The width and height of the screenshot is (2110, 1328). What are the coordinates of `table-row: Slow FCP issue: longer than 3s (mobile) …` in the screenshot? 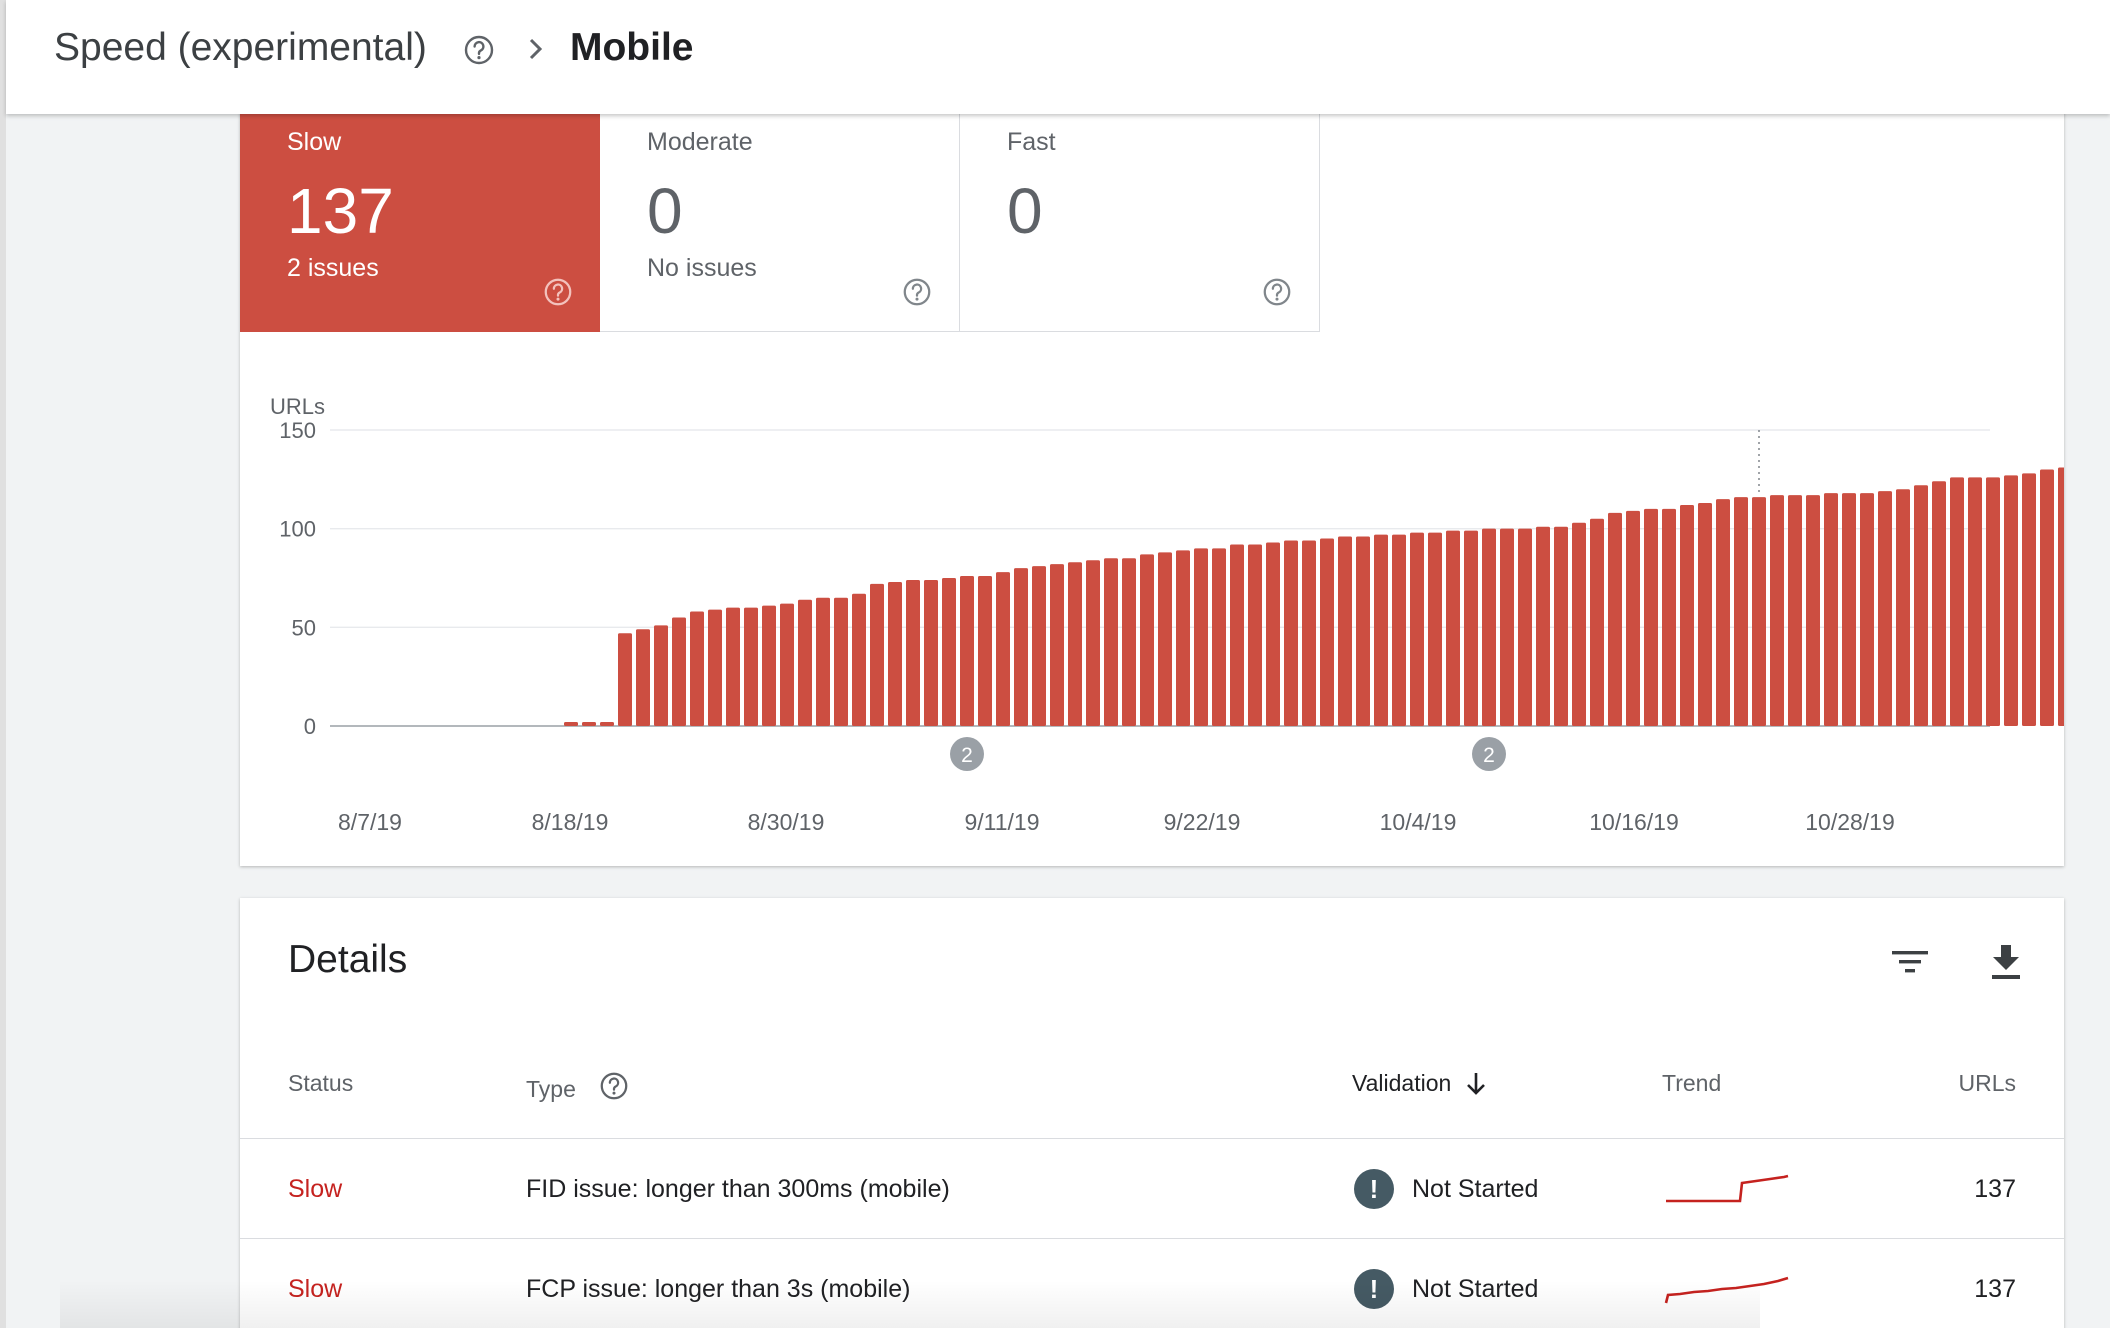 It's located at (1152, 1283).